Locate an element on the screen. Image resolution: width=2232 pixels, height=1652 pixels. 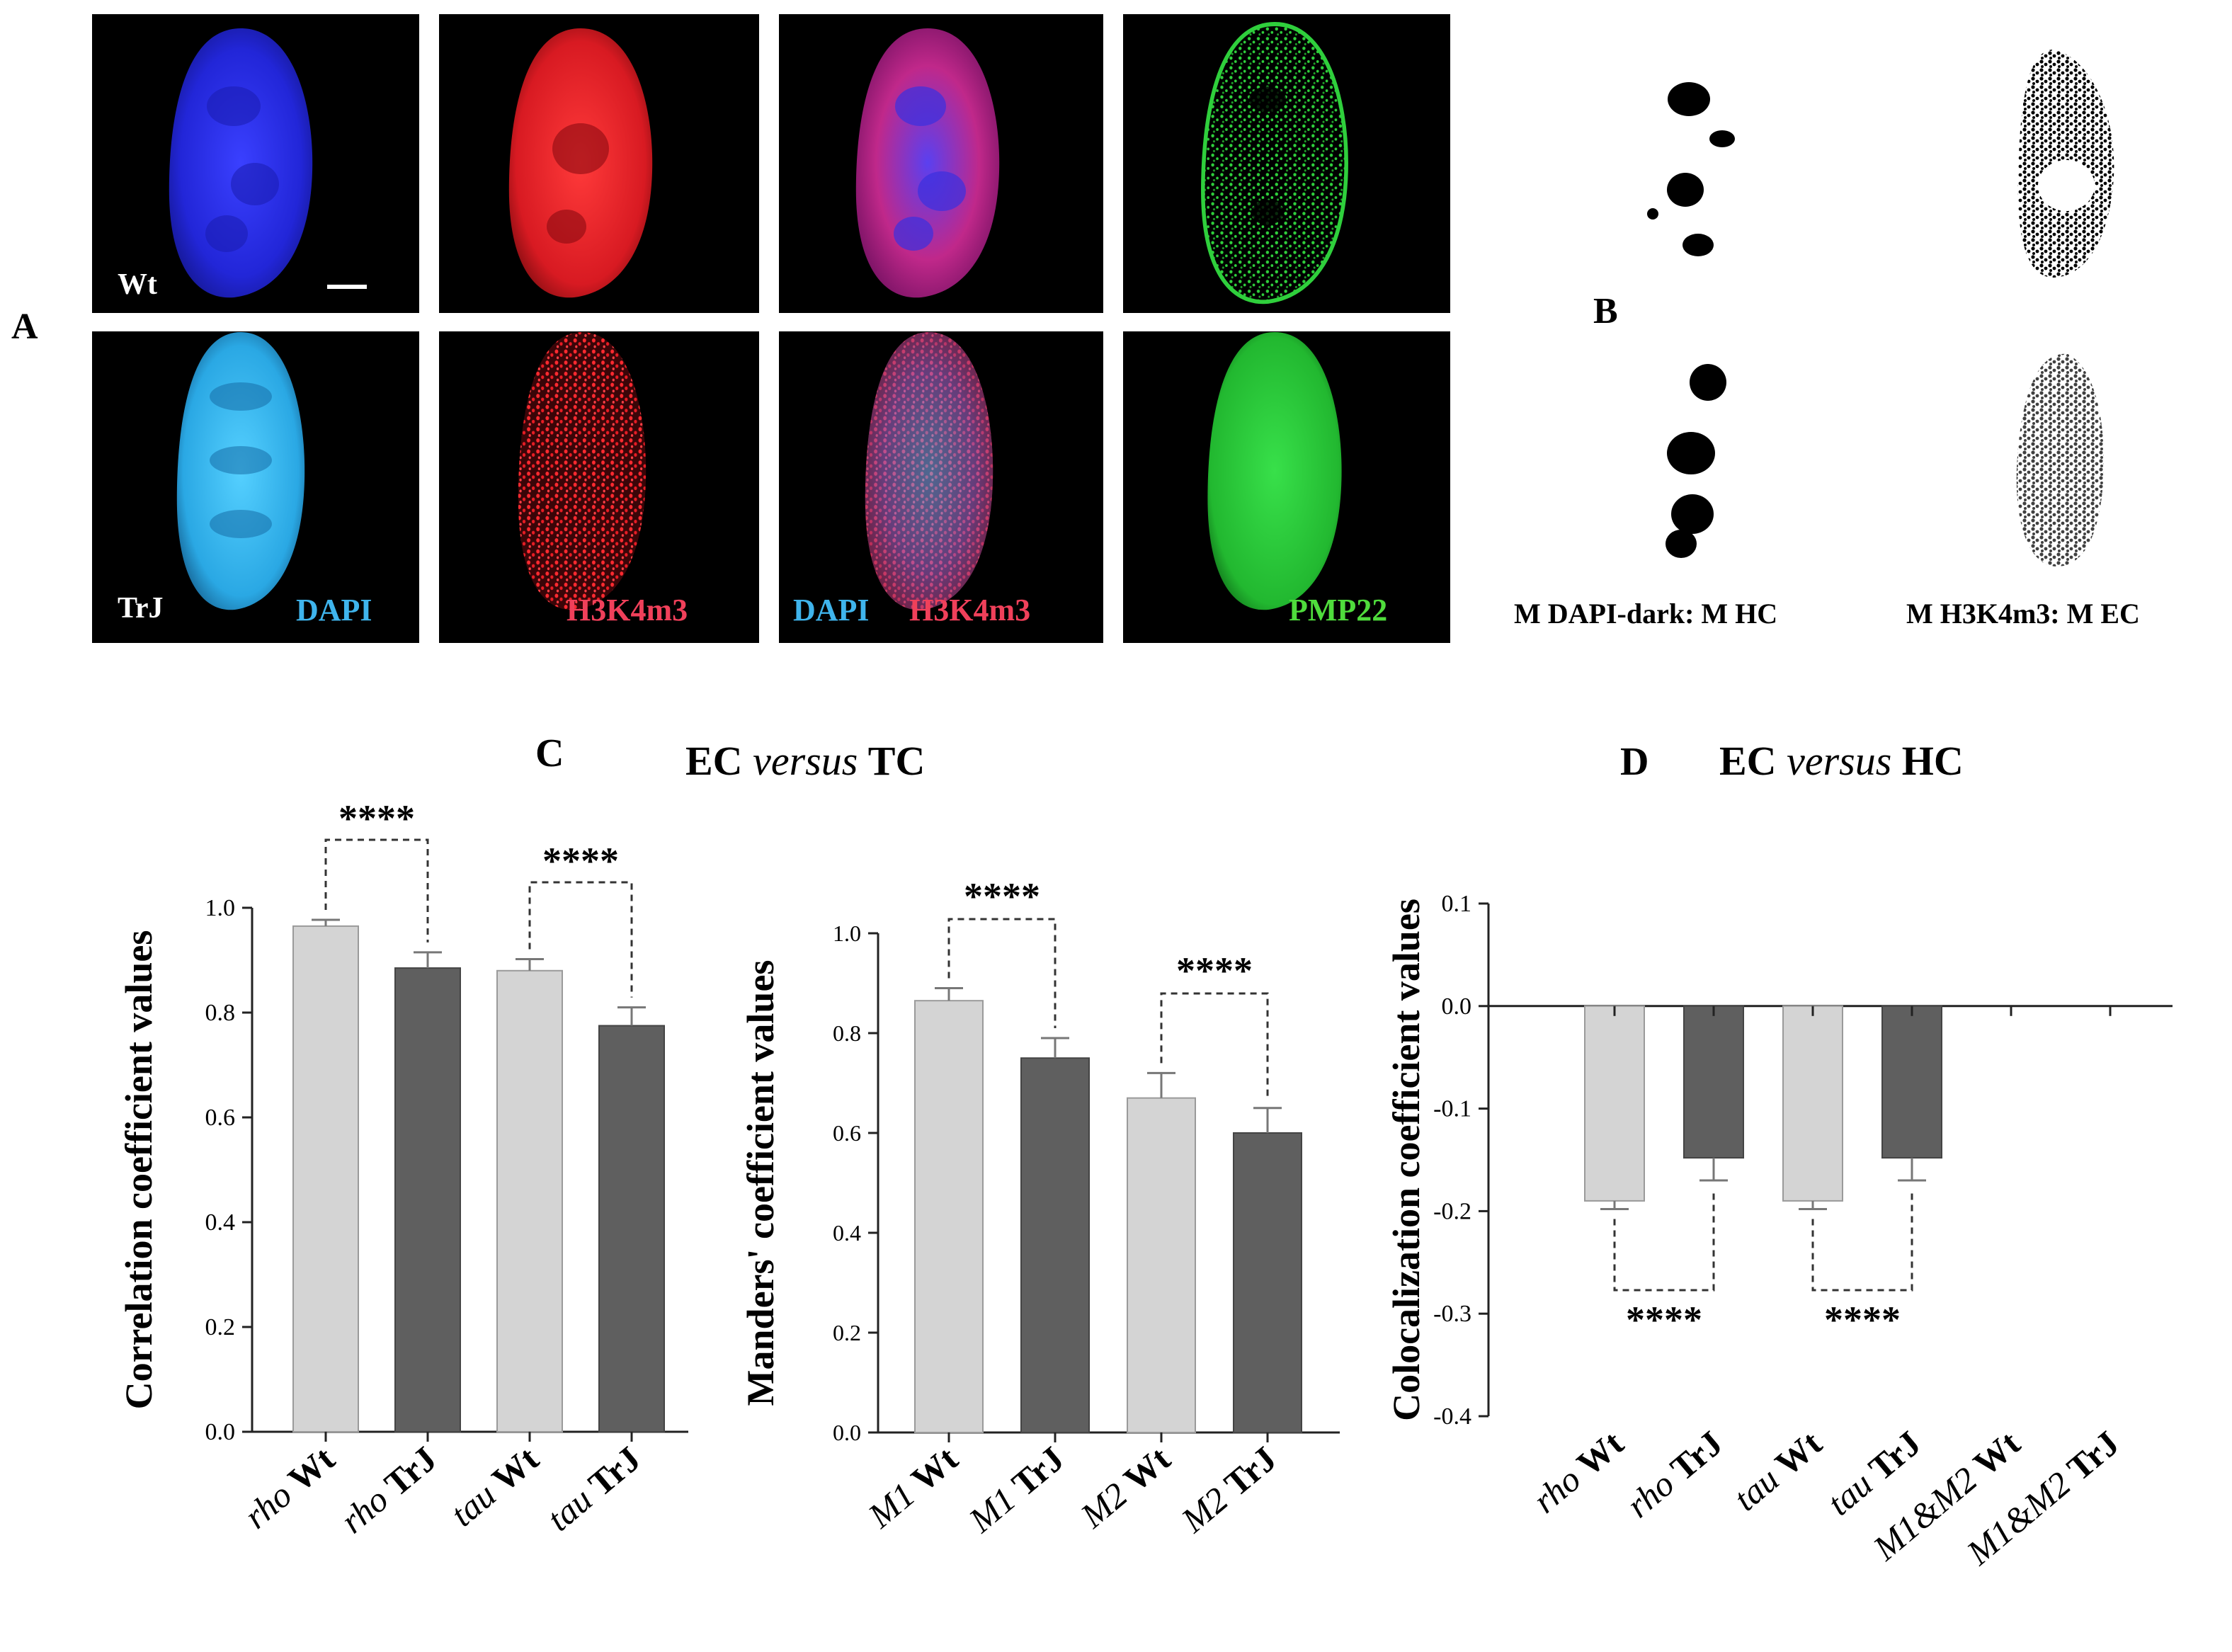
dapi-channel-label: DAPI is located at coordinates (334, 610).